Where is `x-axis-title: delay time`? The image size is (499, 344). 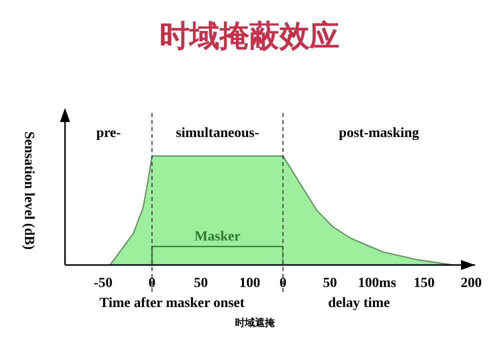 x-axis-title: delay time is located at coordinates (359, 303).